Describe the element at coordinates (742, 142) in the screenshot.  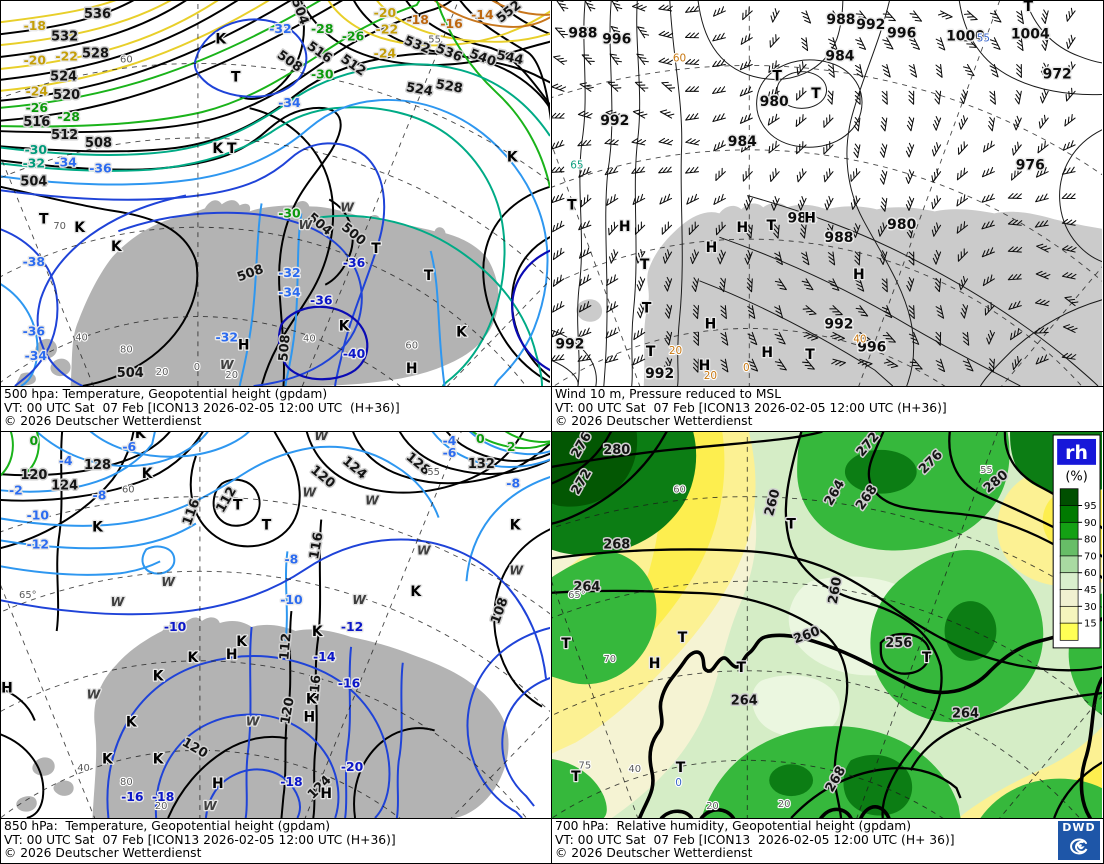
I see `svg-text: 984` at that location.